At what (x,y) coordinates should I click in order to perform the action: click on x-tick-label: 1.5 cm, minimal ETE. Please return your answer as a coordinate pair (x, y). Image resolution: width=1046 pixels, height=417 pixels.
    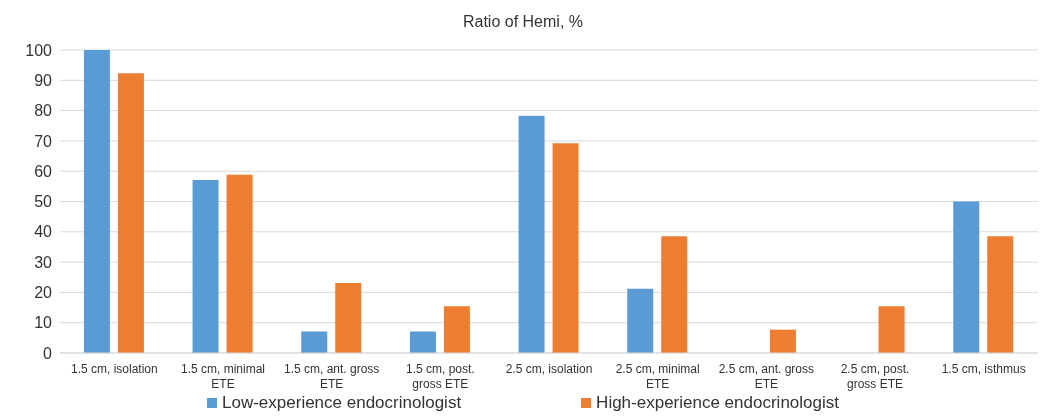
    Looking at the image, I should click on (223, 376).